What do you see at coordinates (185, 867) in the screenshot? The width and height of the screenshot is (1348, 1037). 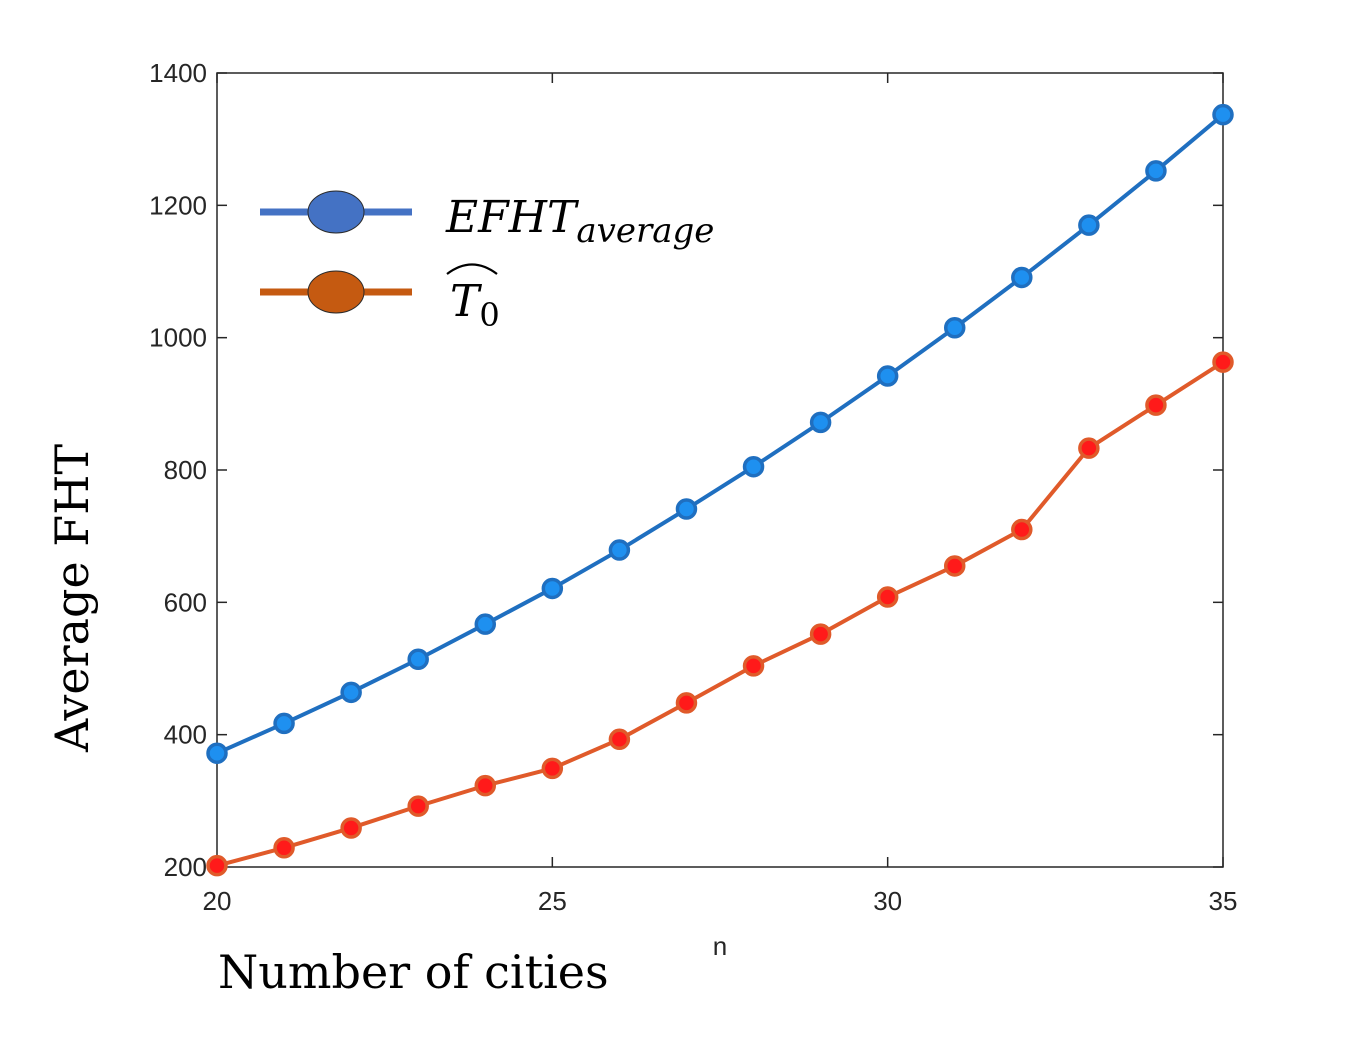 I see `y-tick-label: 200` at bounding box center [185, 867].